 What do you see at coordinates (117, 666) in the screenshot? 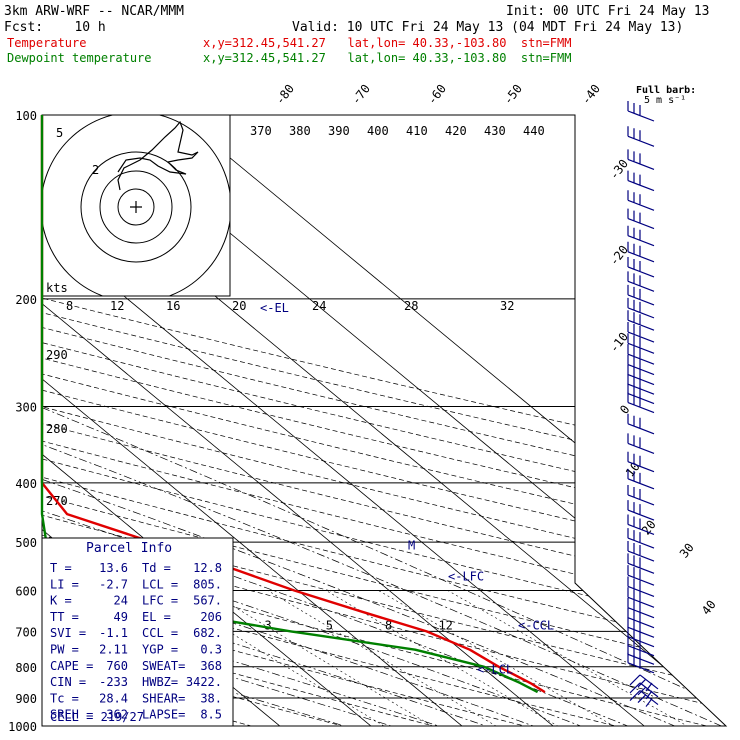
I see `parcel-row-6-b: 760` at bounding box center [117, 666].